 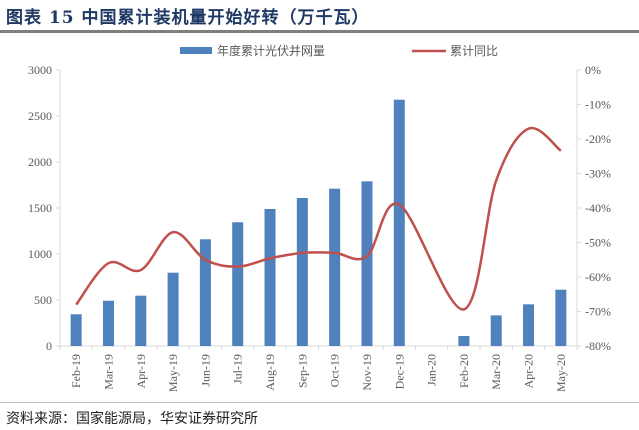 What do you see at coordinates (302, 371) in the screenshot?
I see `x-tick-label: Sep-19` at bounding box center [302, 371].